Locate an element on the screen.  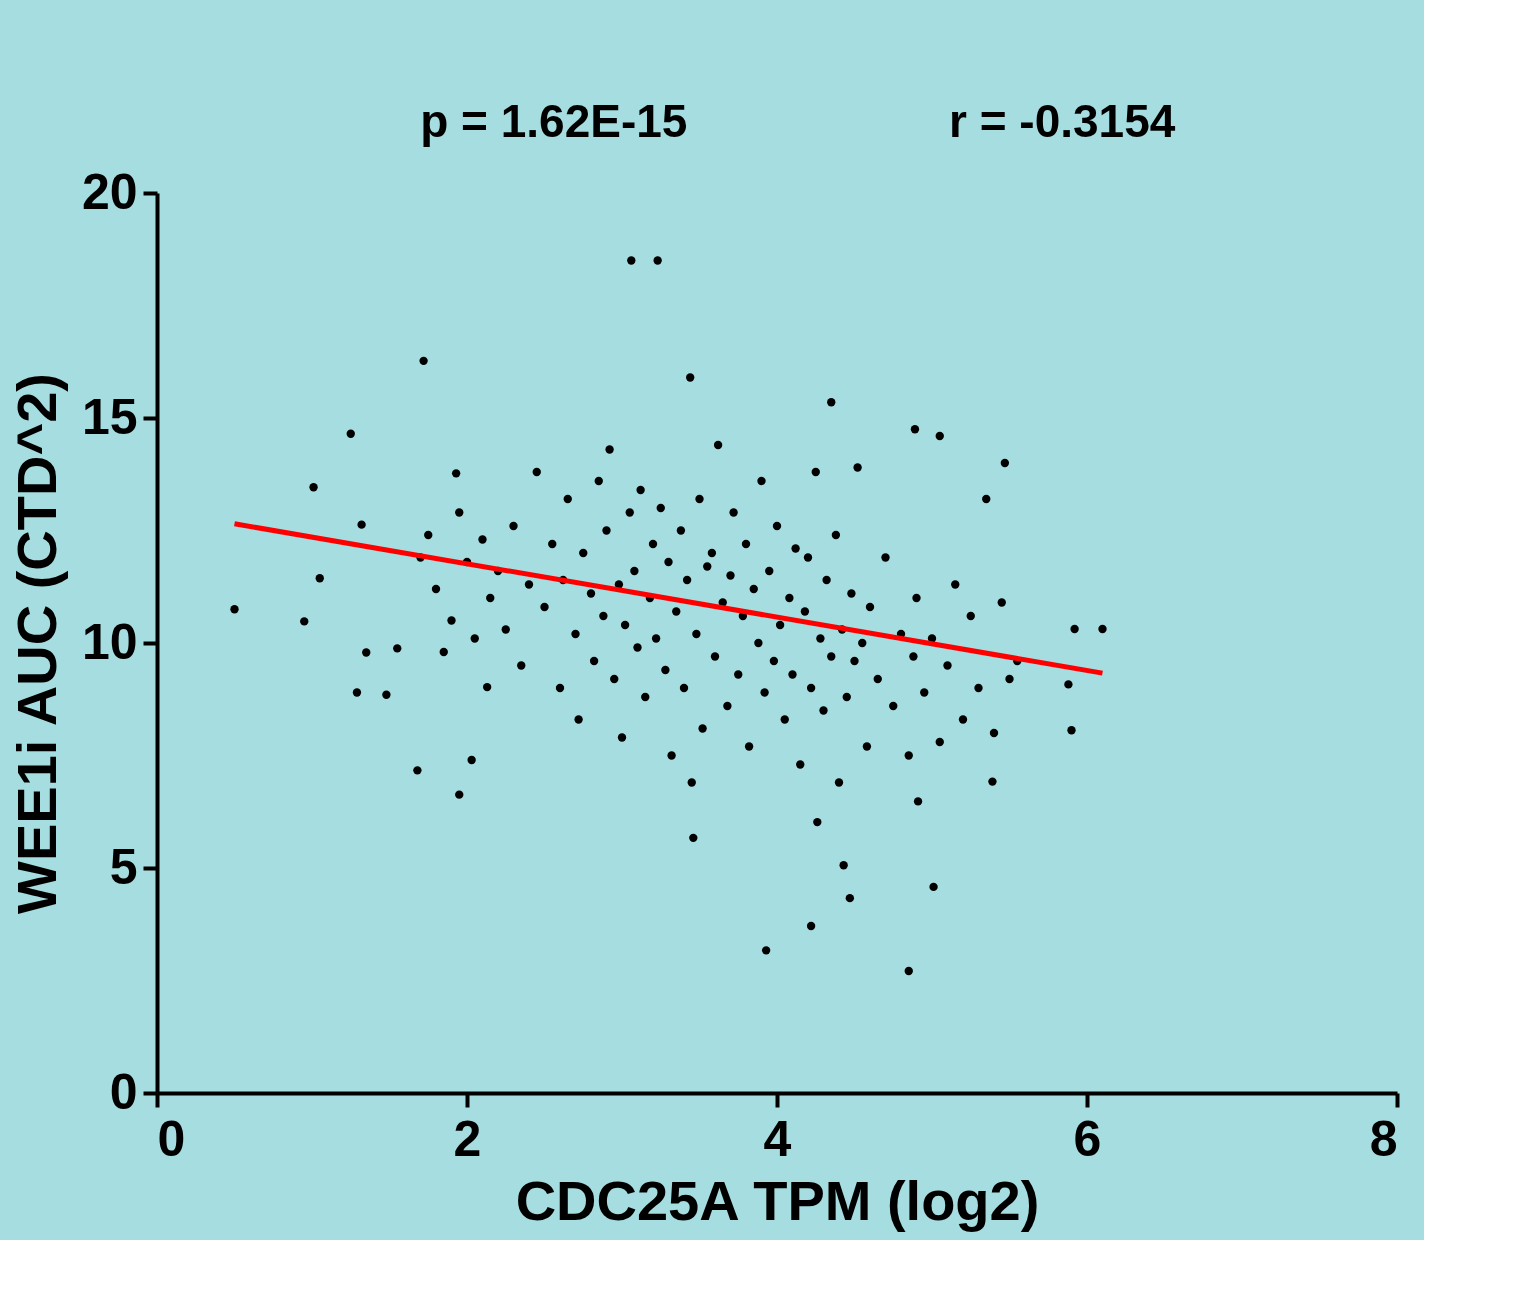
y-tick-label: 15 is located at coordinates (109, 416).